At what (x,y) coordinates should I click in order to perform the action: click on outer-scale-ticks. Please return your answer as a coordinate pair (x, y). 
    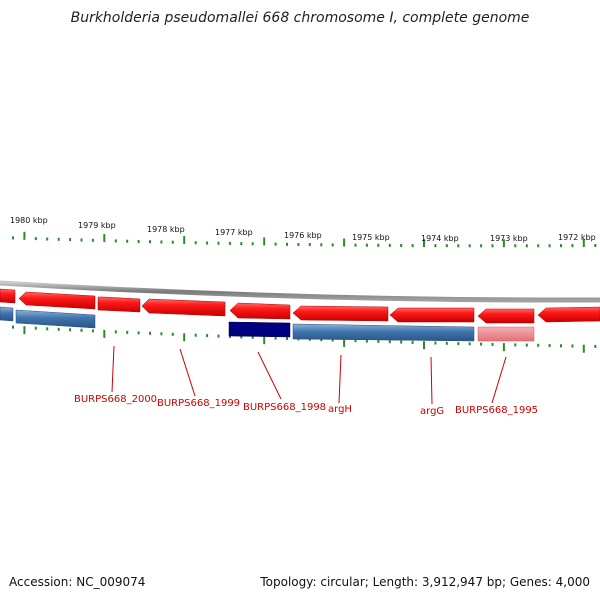
    Looking at the image, I should click on (304, 239).